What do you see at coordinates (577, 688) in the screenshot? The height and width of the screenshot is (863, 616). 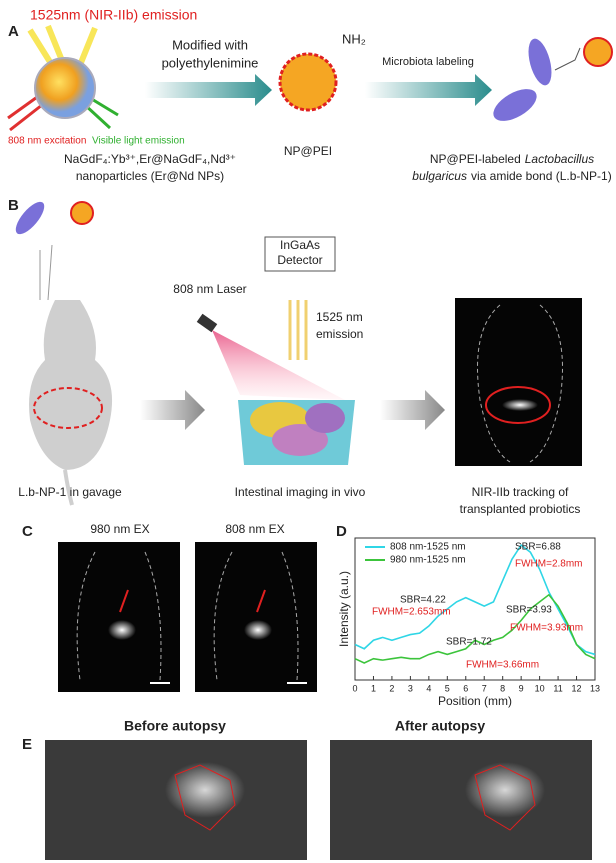 I see `x-tick-label: 12` at bounding box center [577, 688].